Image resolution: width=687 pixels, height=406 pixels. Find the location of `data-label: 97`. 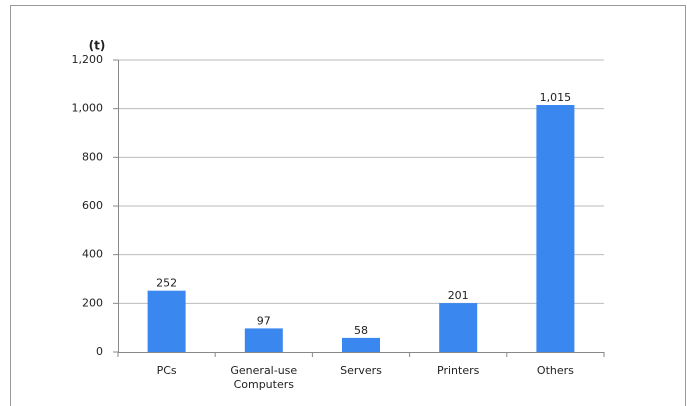

data-label: 97 is located at coordinates (264, 320).